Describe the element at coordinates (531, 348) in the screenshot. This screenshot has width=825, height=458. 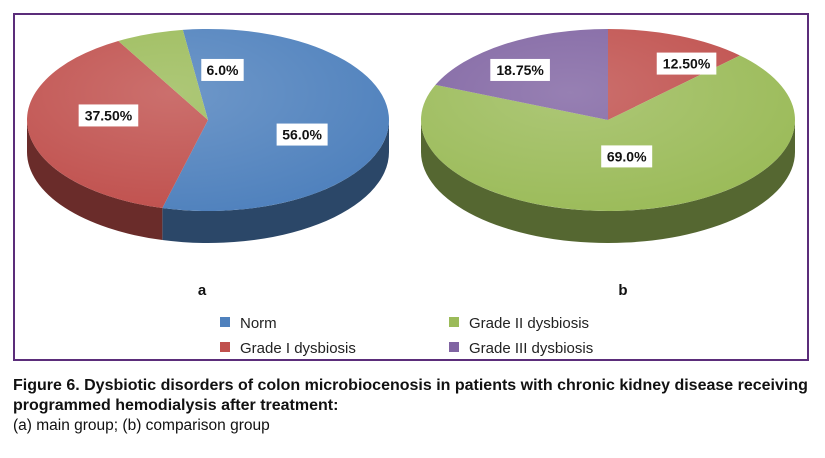
I see `legend-label-grade-iii: Grade III dysbiosis` at that location.